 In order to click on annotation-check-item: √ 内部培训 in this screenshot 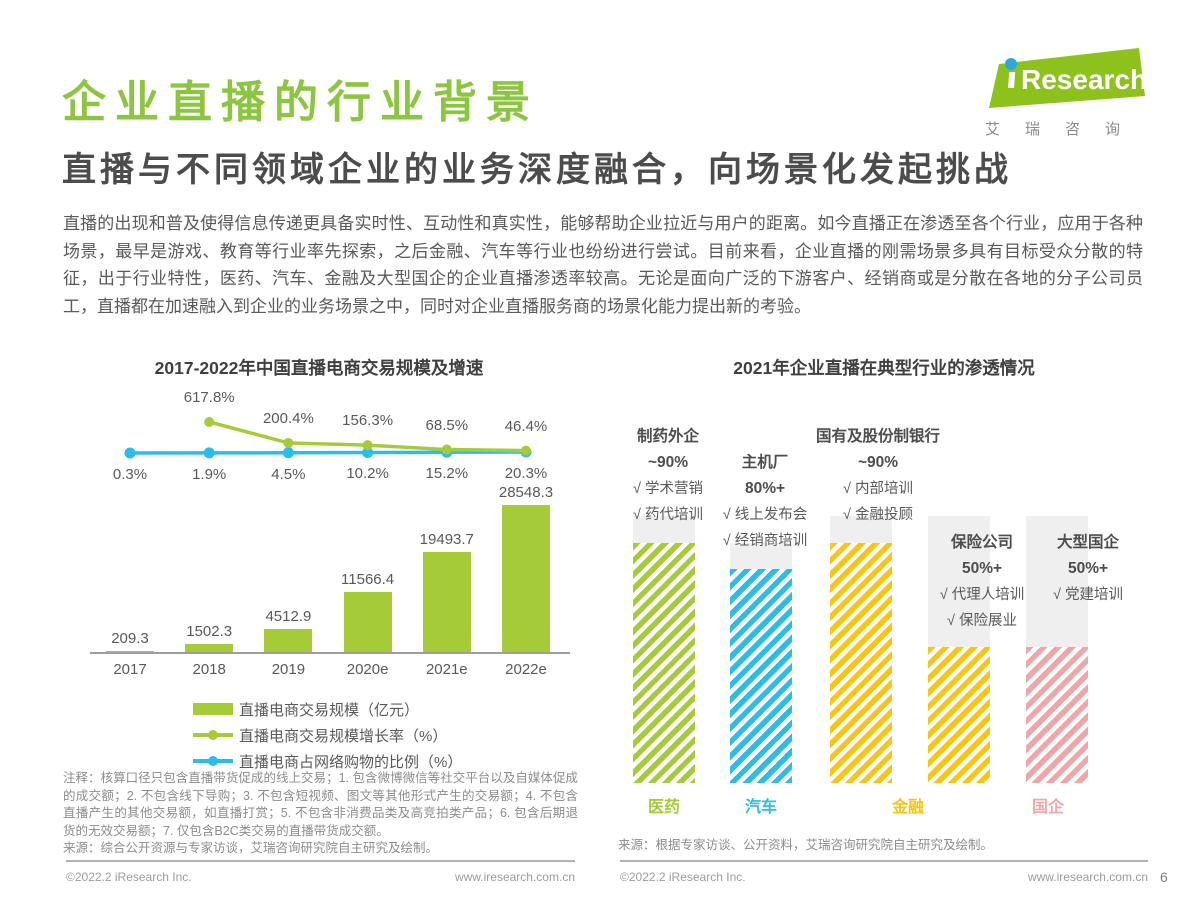, I will do `click(878, 489)`.